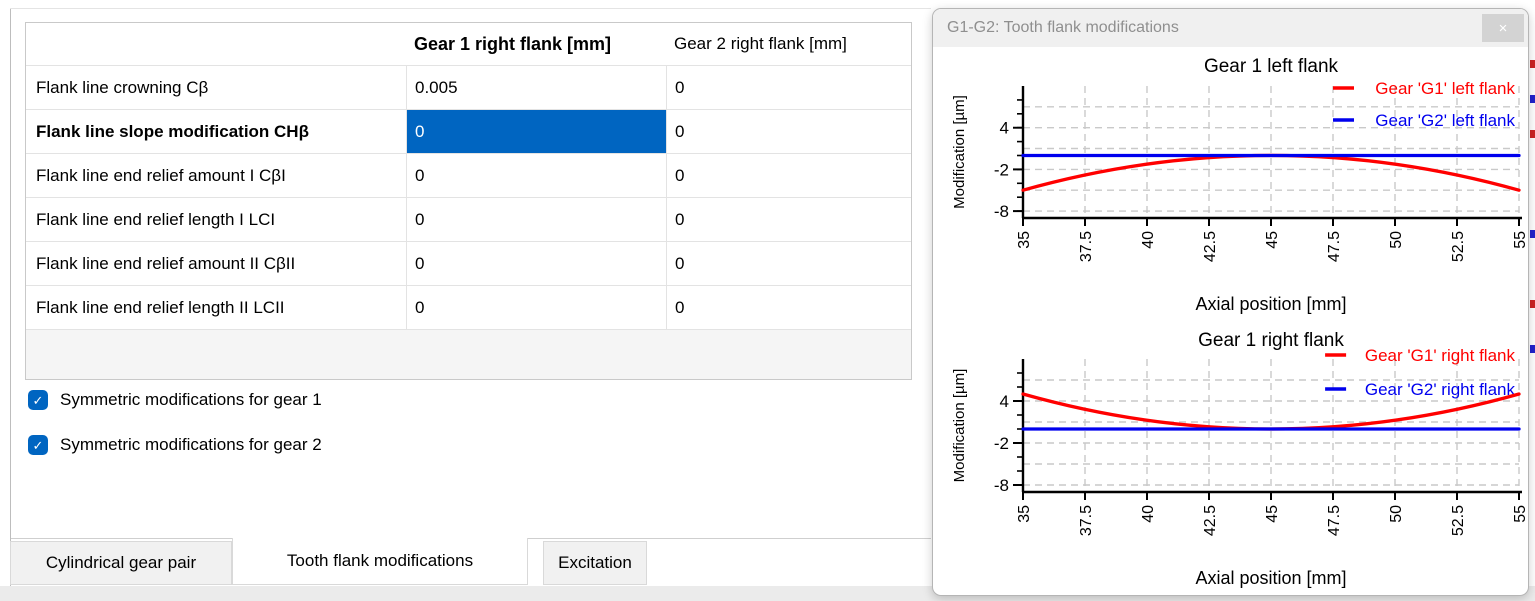  What do you see at coordinates (1271, 340) in the screenshot?
I see `chart-title: Gear 1 right flank` at bounding box center [1271, 340].